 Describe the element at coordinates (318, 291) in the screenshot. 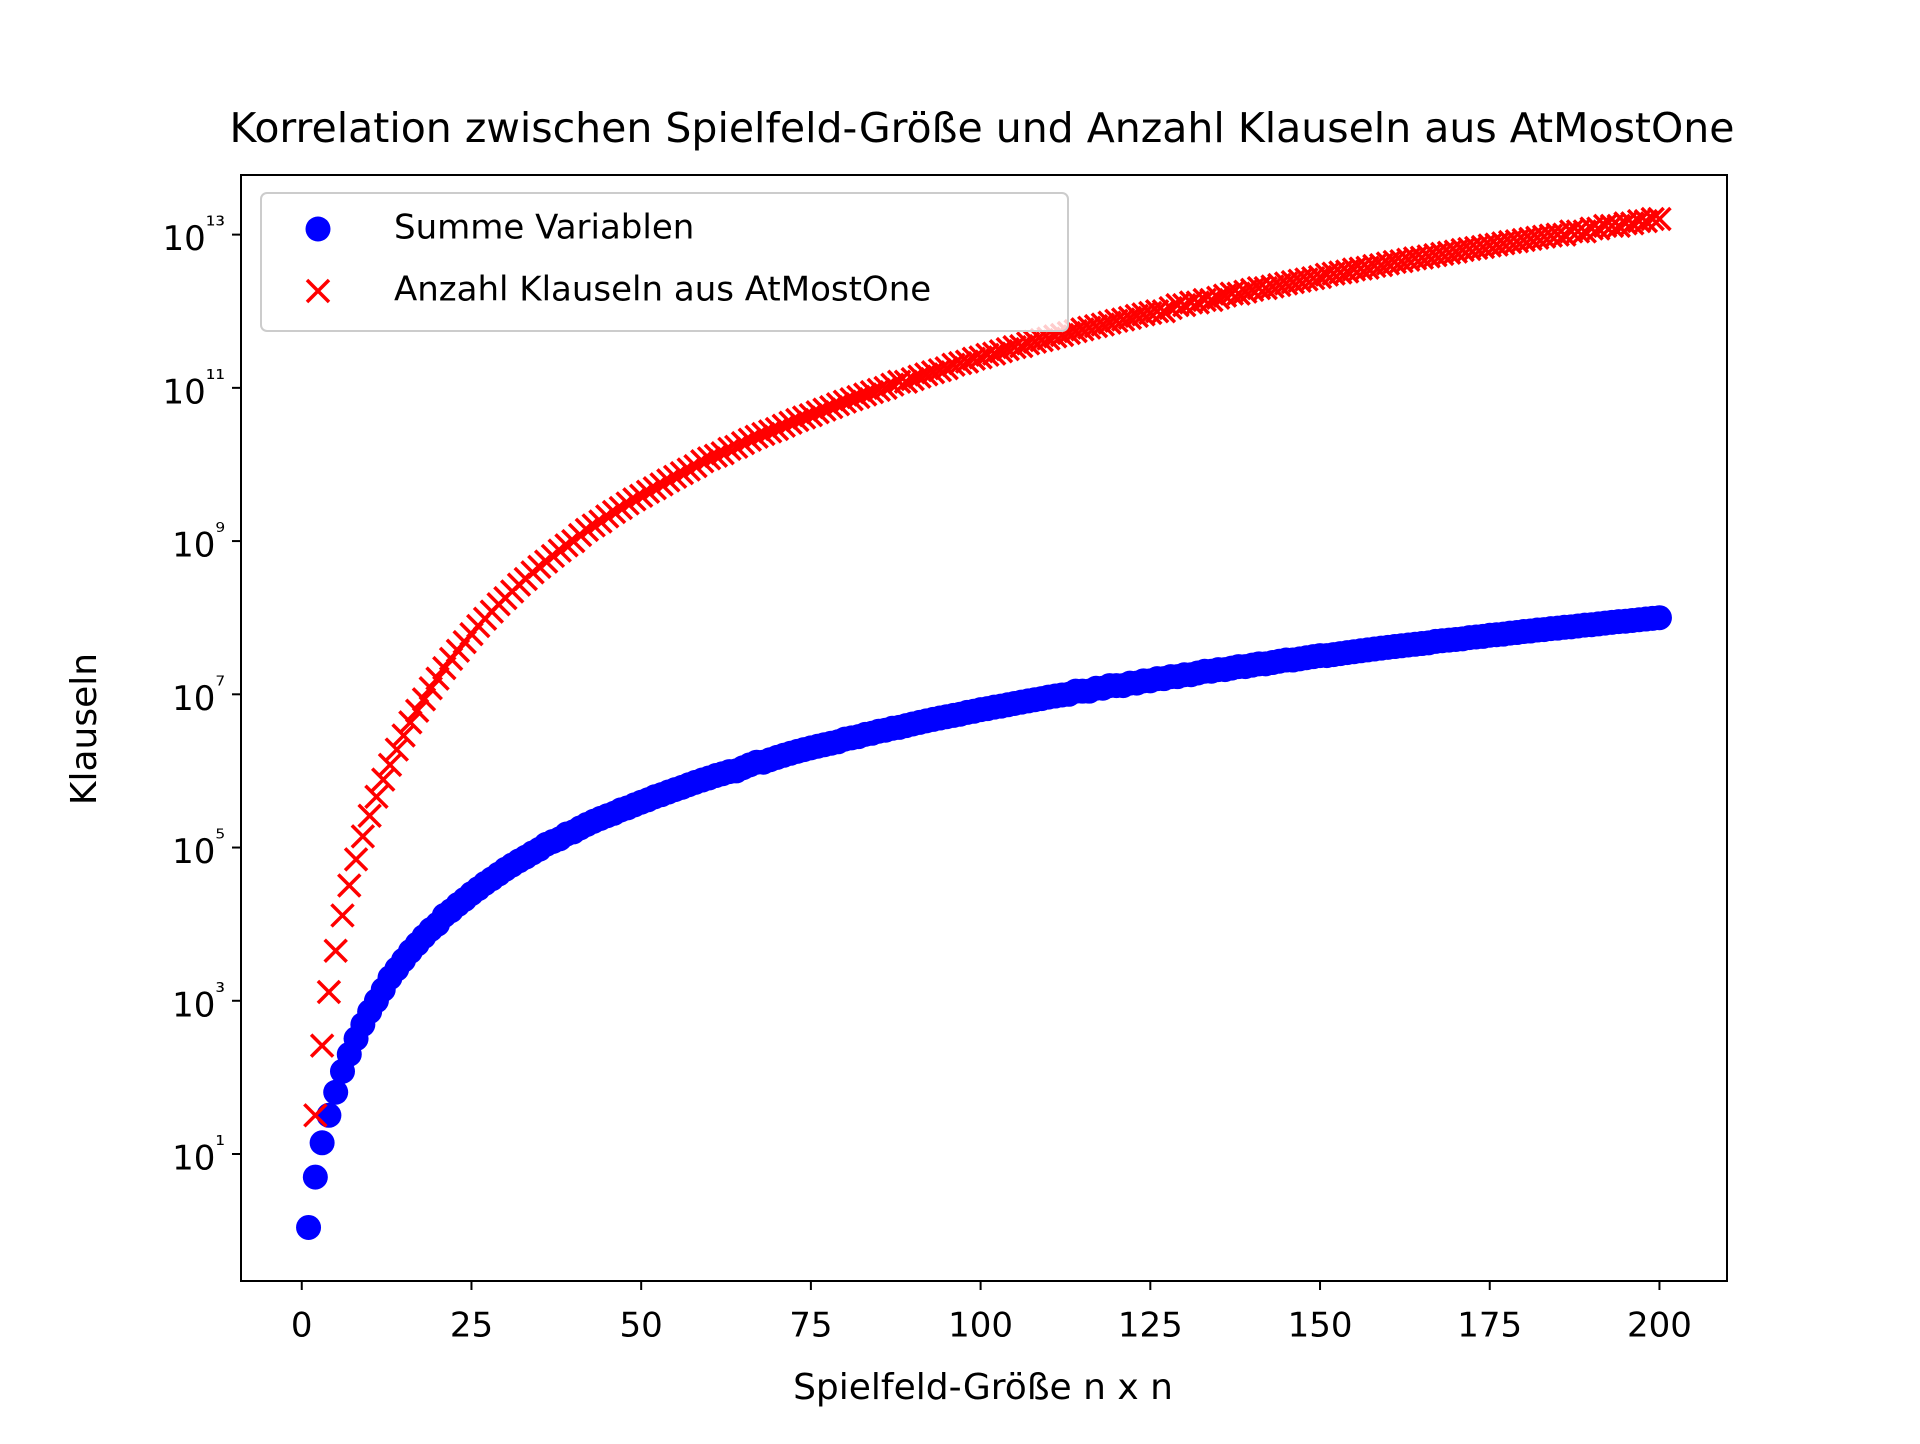

I see `legend-marker` at that location.